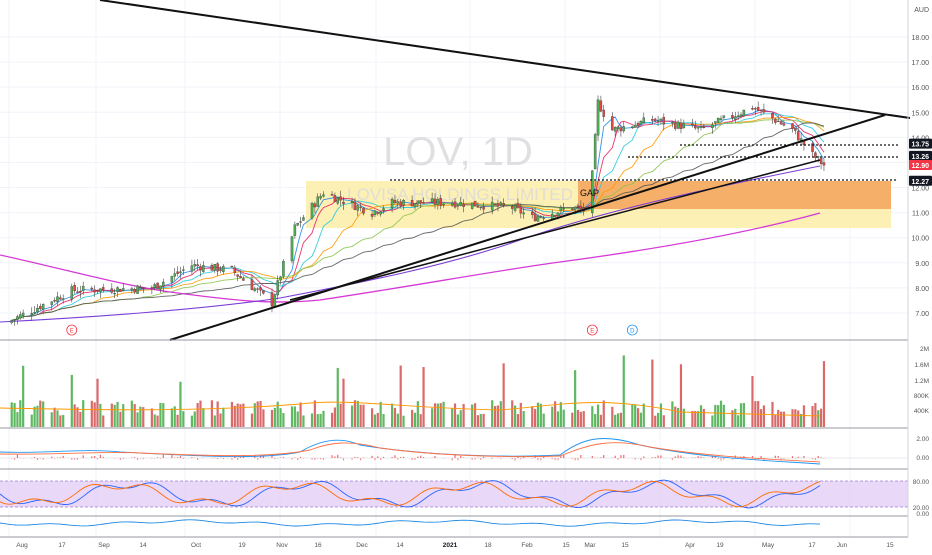 The width and height of the screenshot is (932, 555). What do you see at coordinates (922, 314) in the screenshot?
I see `price-tick-label: 7.00` at bounding box center [922, 314].